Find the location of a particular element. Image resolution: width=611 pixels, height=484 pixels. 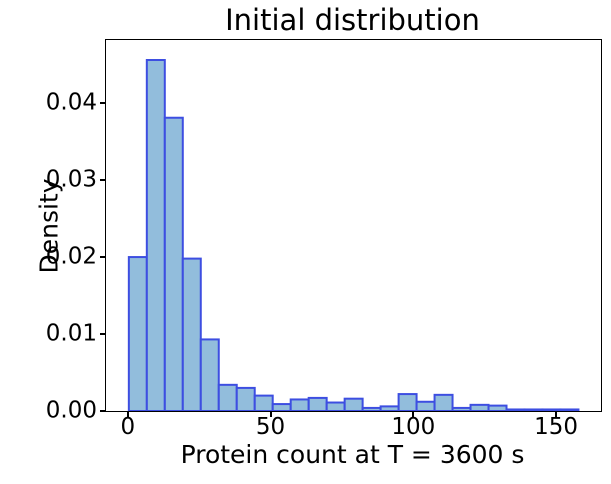

x-tick-label: 50 is located at coordinates (270, 427).